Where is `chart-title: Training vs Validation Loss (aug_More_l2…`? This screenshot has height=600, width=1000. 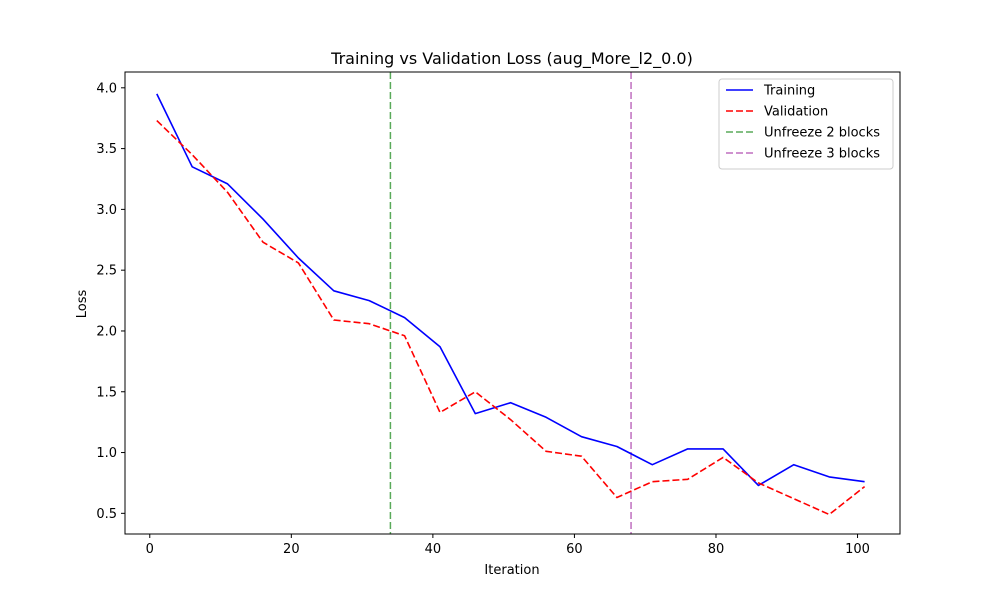
chart-title: Training vs Validation Loss (aug_More_l2… is located at coordinates (511, 59).